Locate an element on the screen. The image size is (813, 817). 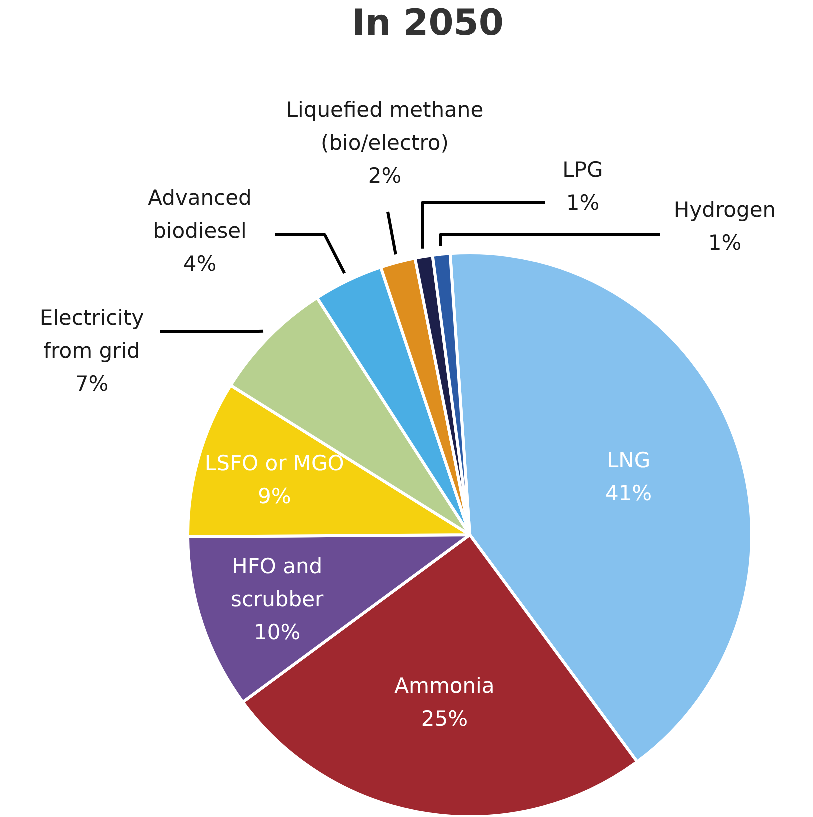
slice-label: Ammonia is located at coordinates (444, 686).